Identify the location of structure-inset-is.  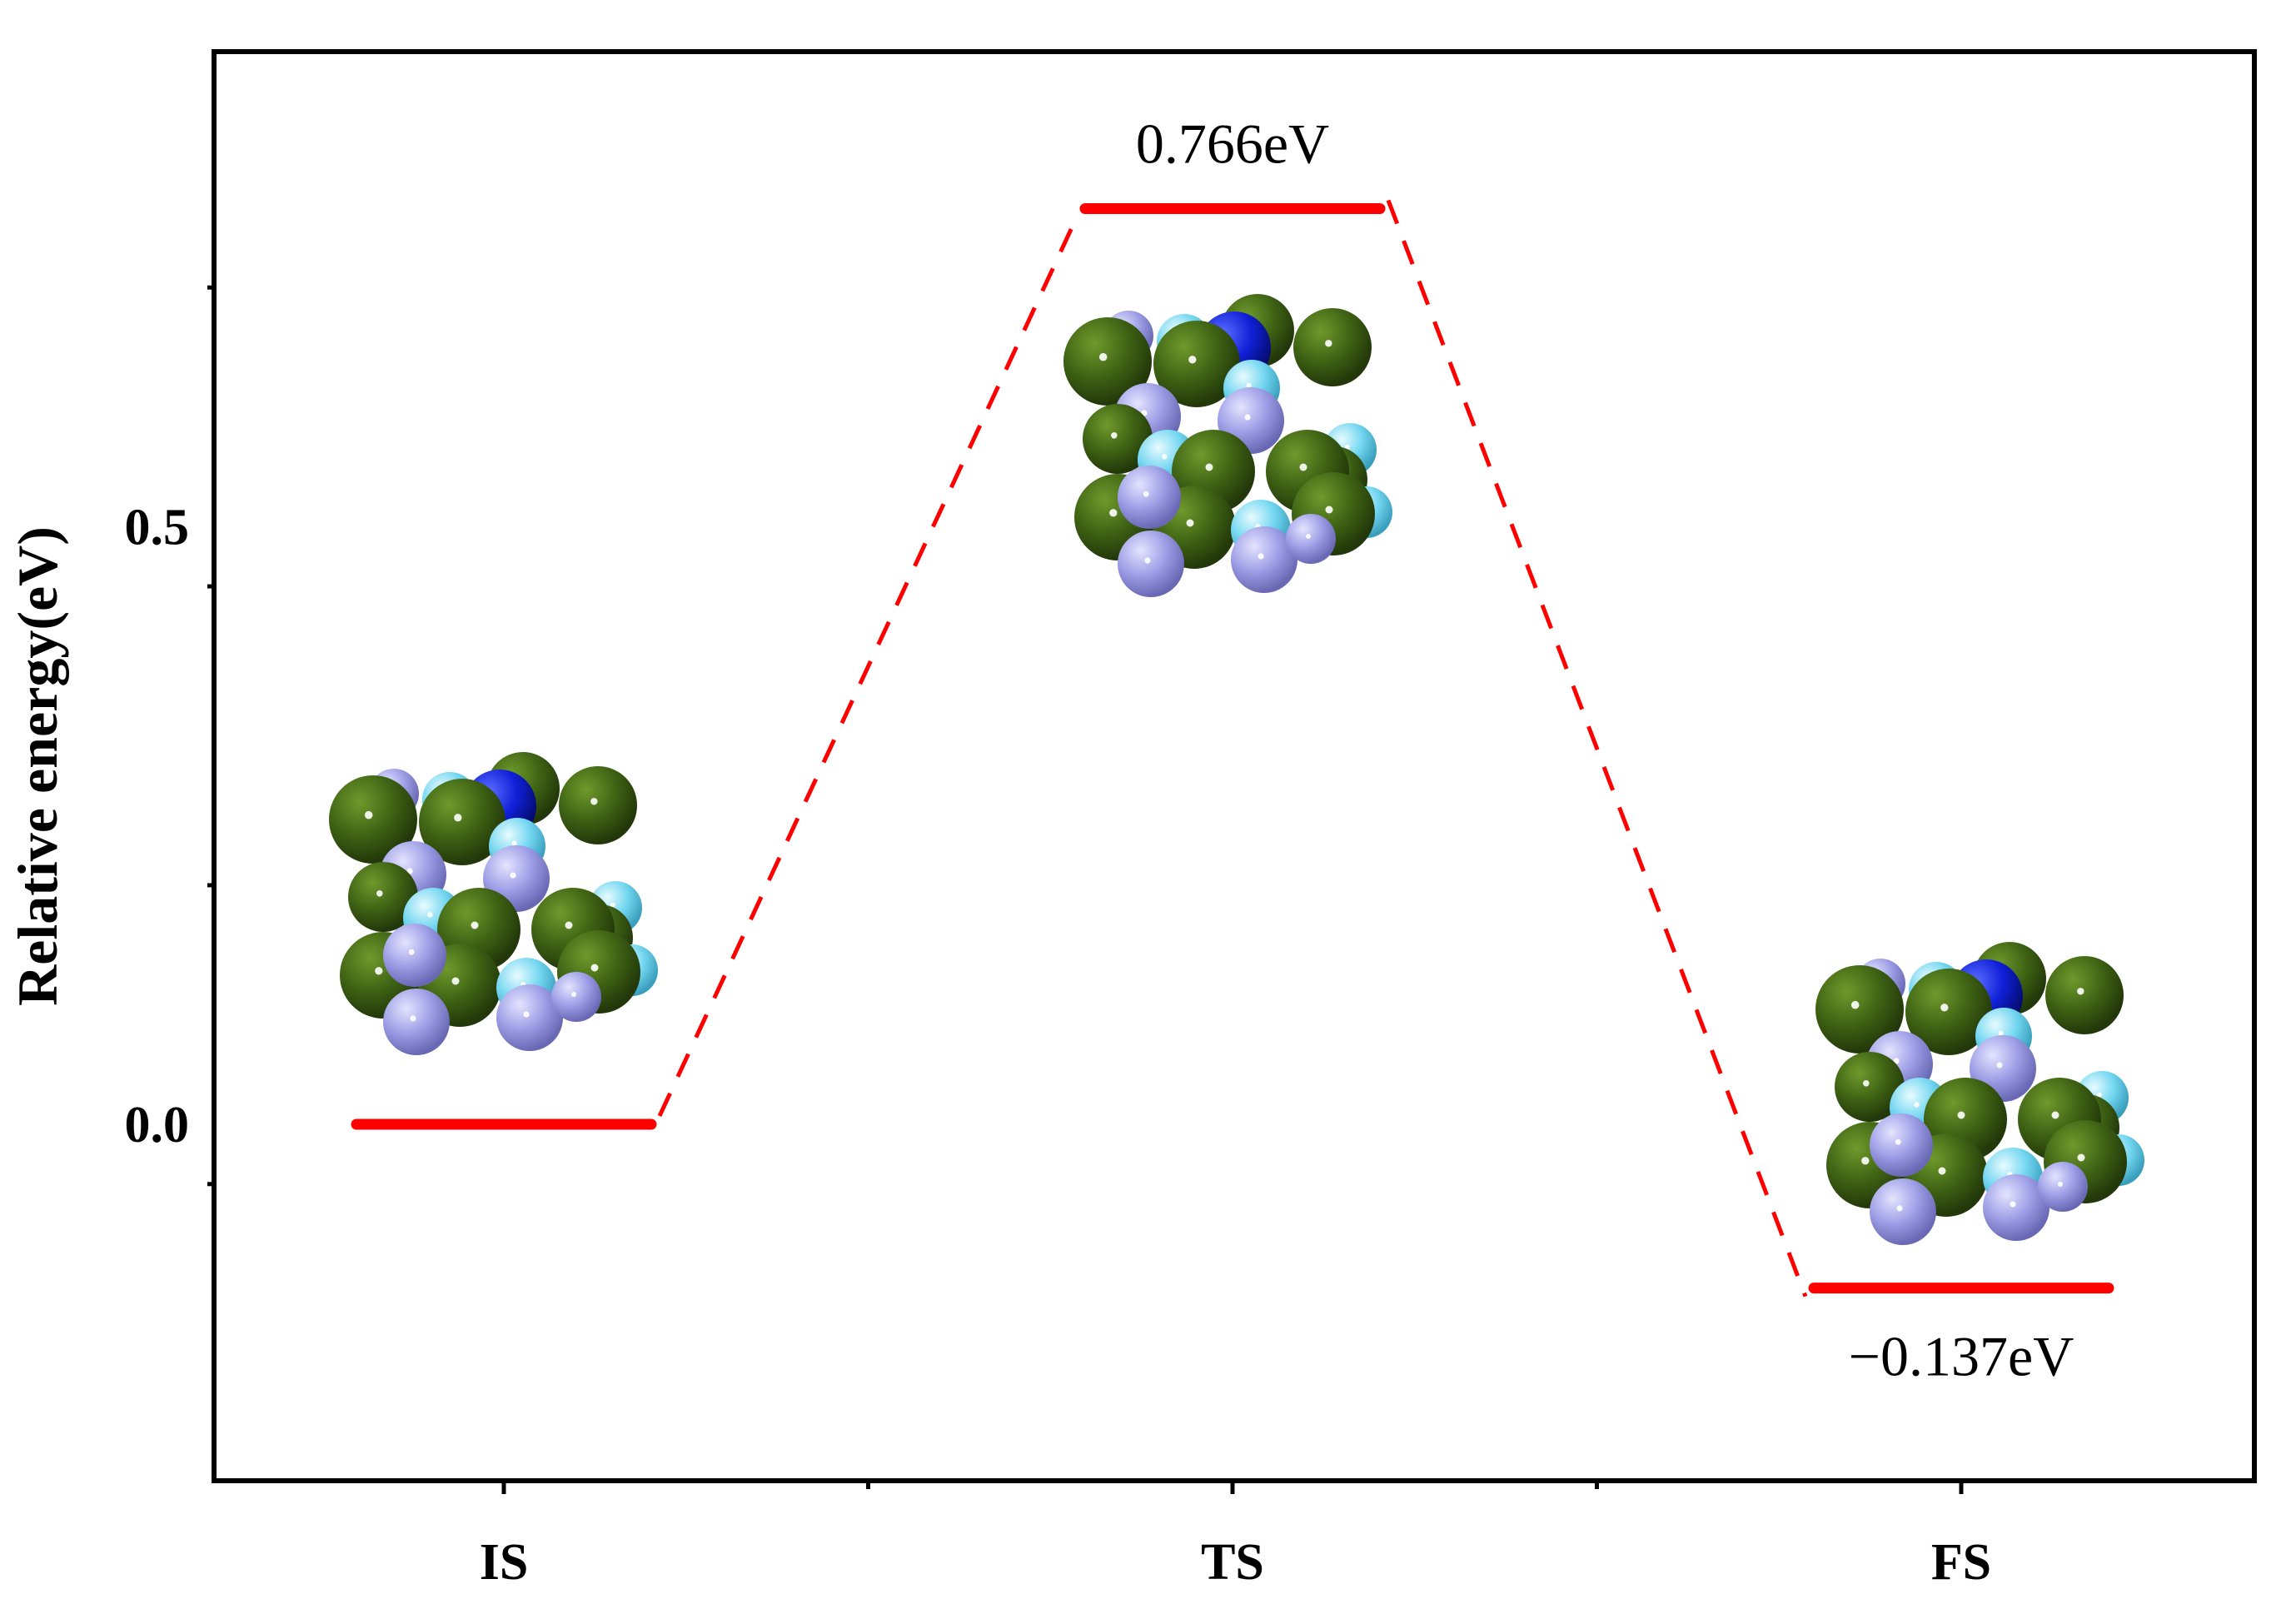
(494, 903).